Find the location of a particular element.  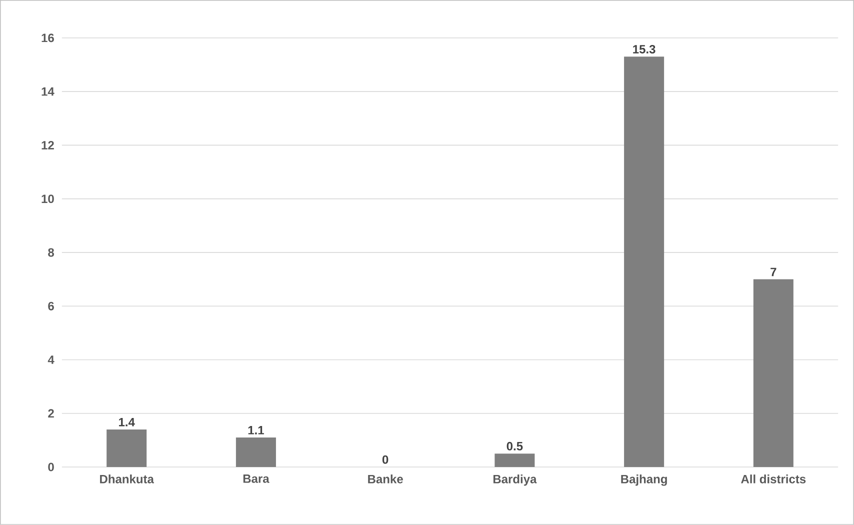

x-tick-label: Banke is located at coordinates (385, 479).